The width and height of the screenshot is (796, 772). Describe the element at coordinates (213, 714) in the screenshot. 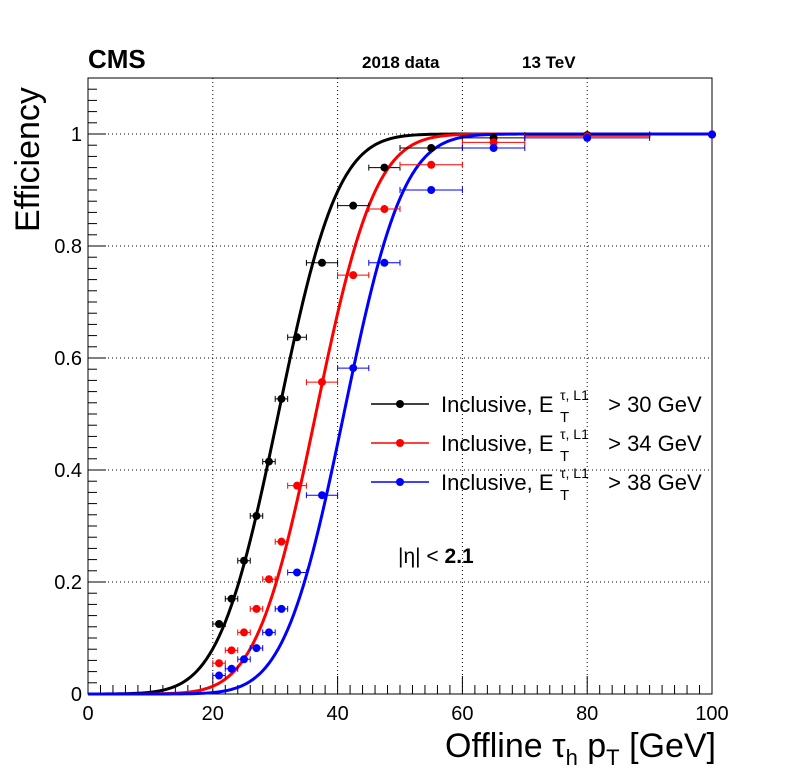

I see `x-tick-label: 20` at that location.